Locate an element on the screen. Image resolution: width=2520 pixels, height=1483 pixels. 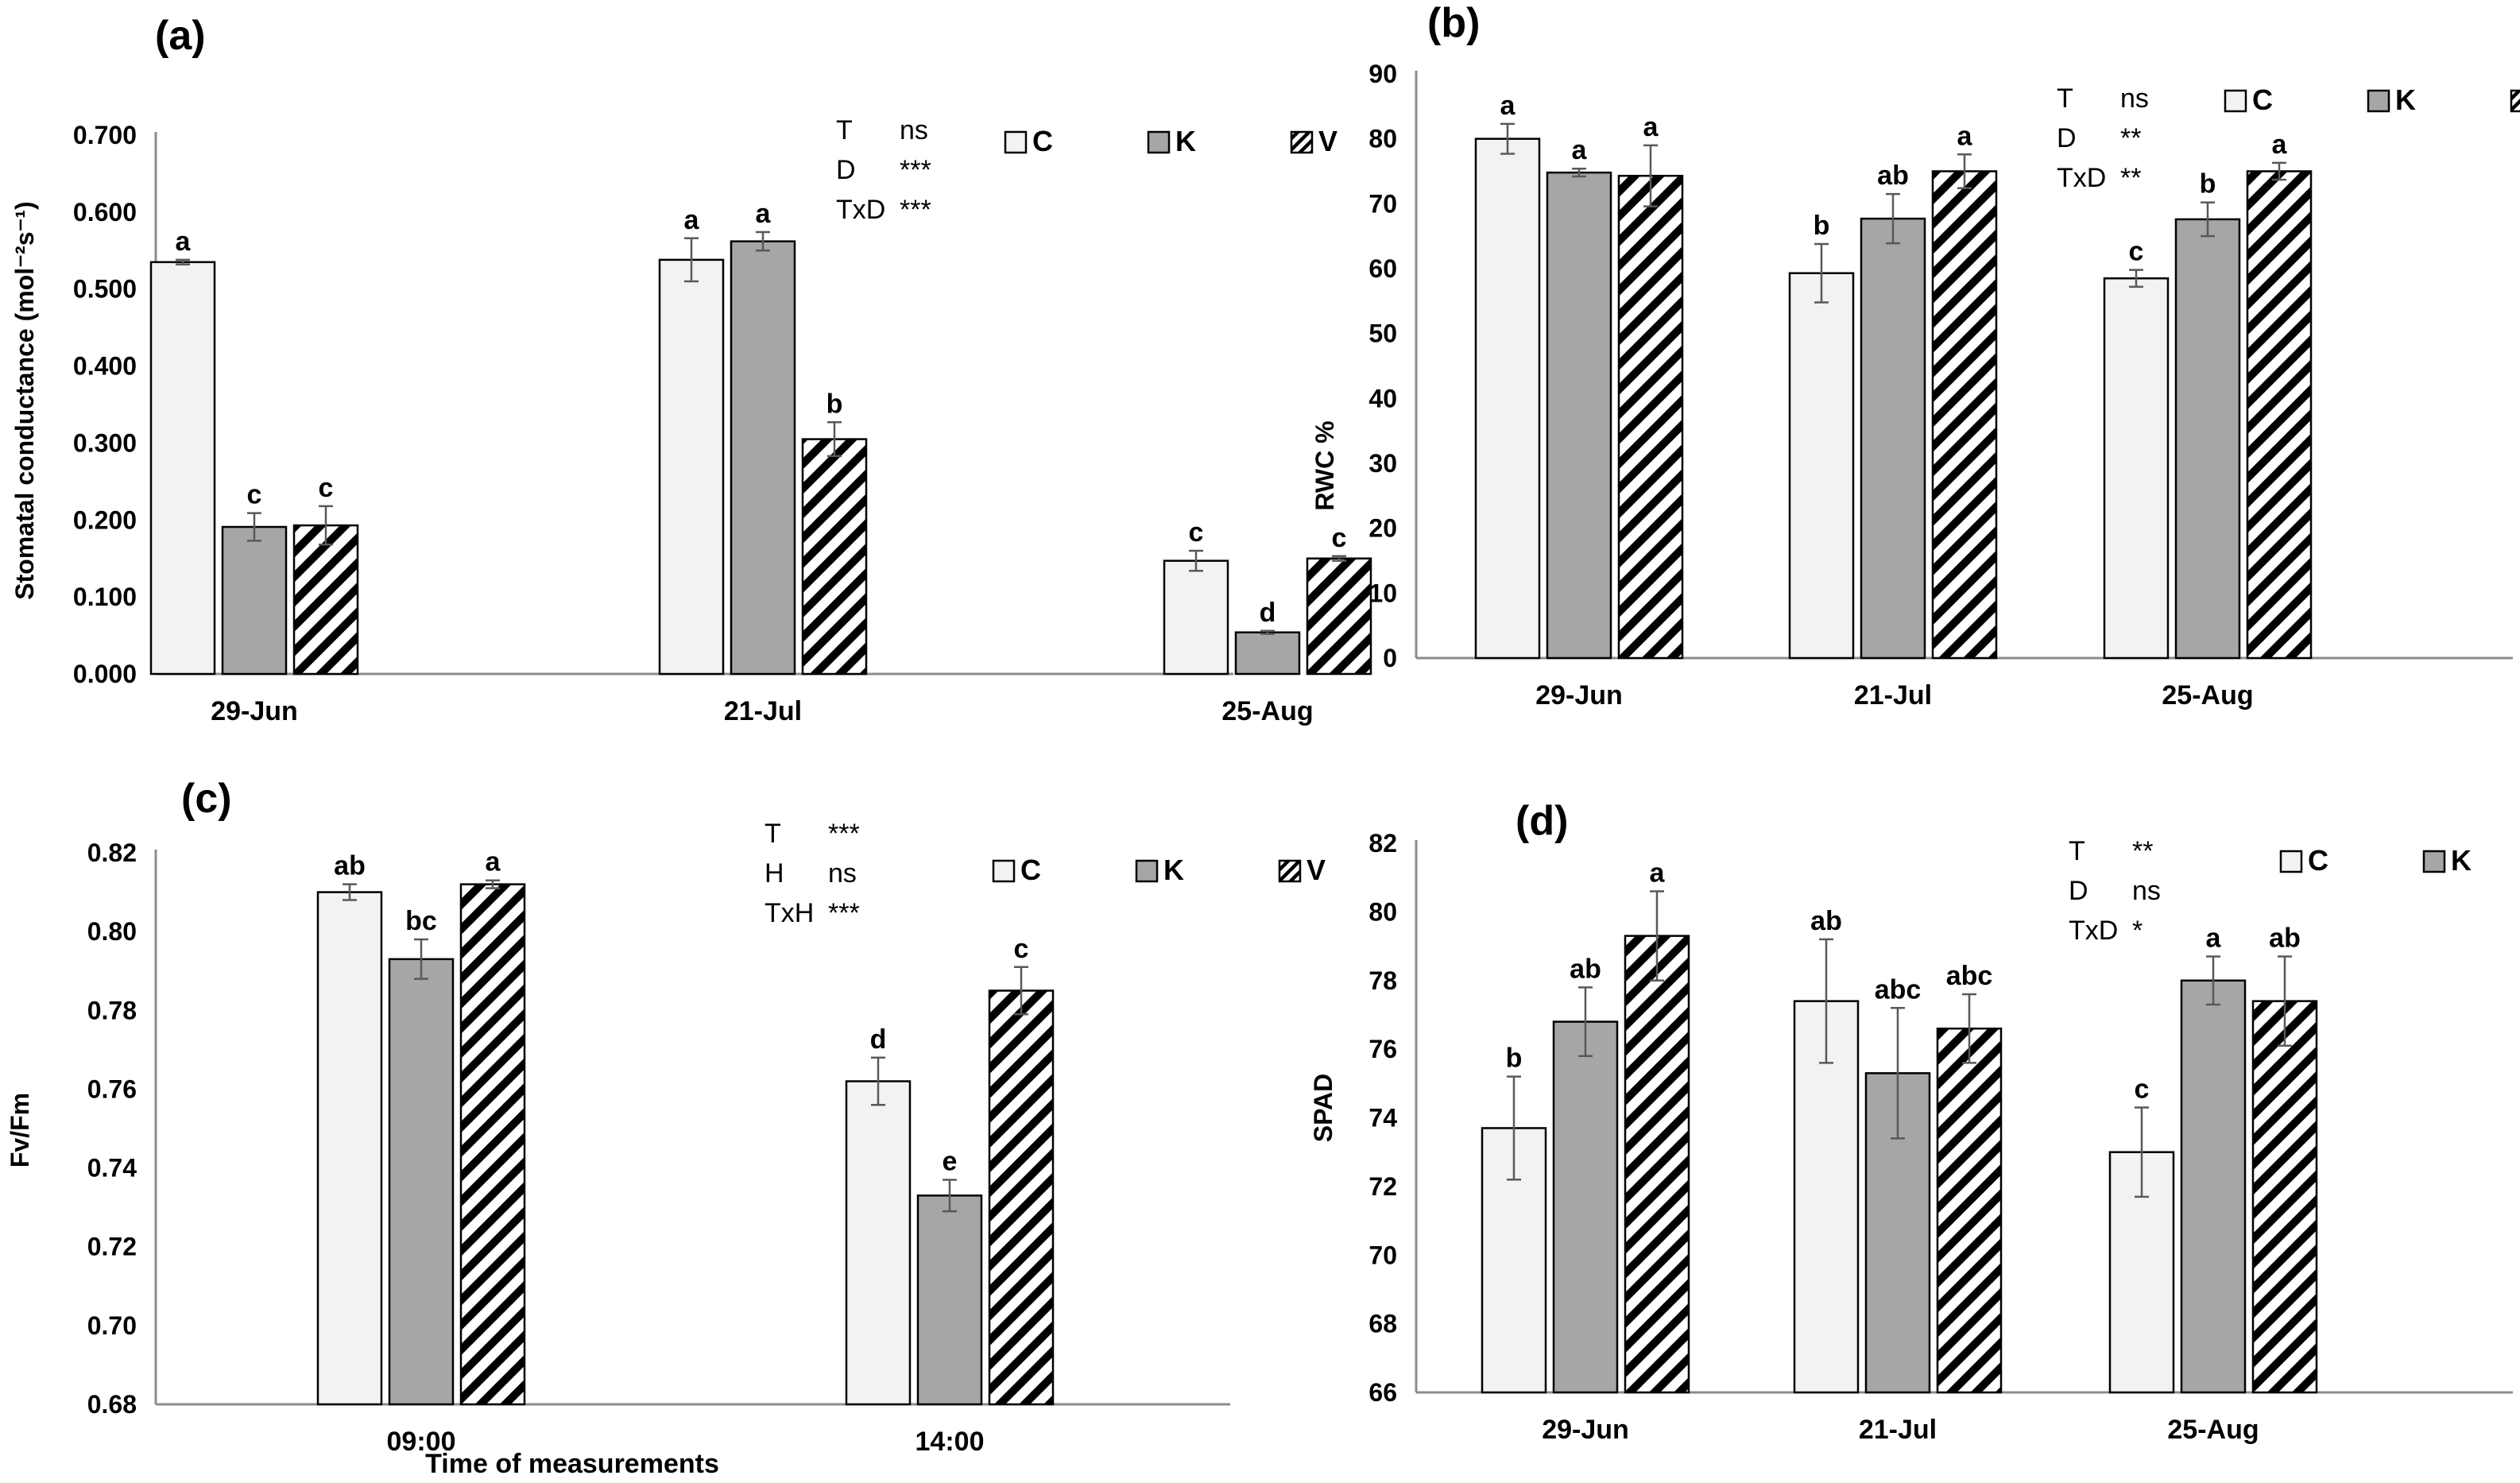
stat-significance: * is located at coordinates (2137, 931).